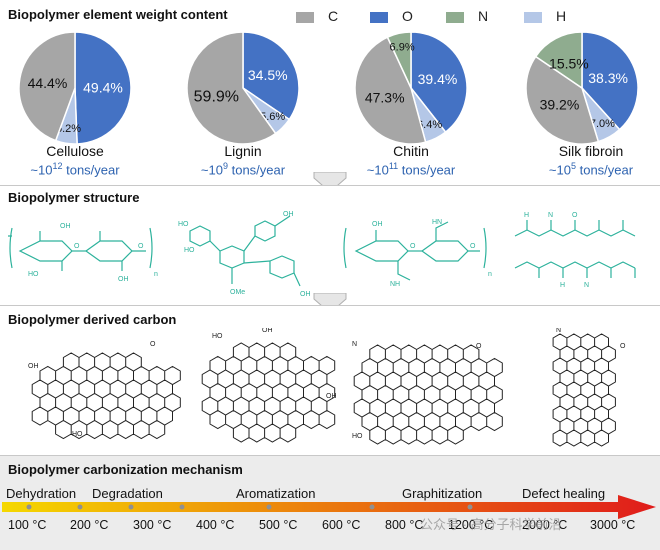  Describe the element at coordinates (41, 493) in the screenshot. I see `stage-dehydration: Dehydration` at that location.